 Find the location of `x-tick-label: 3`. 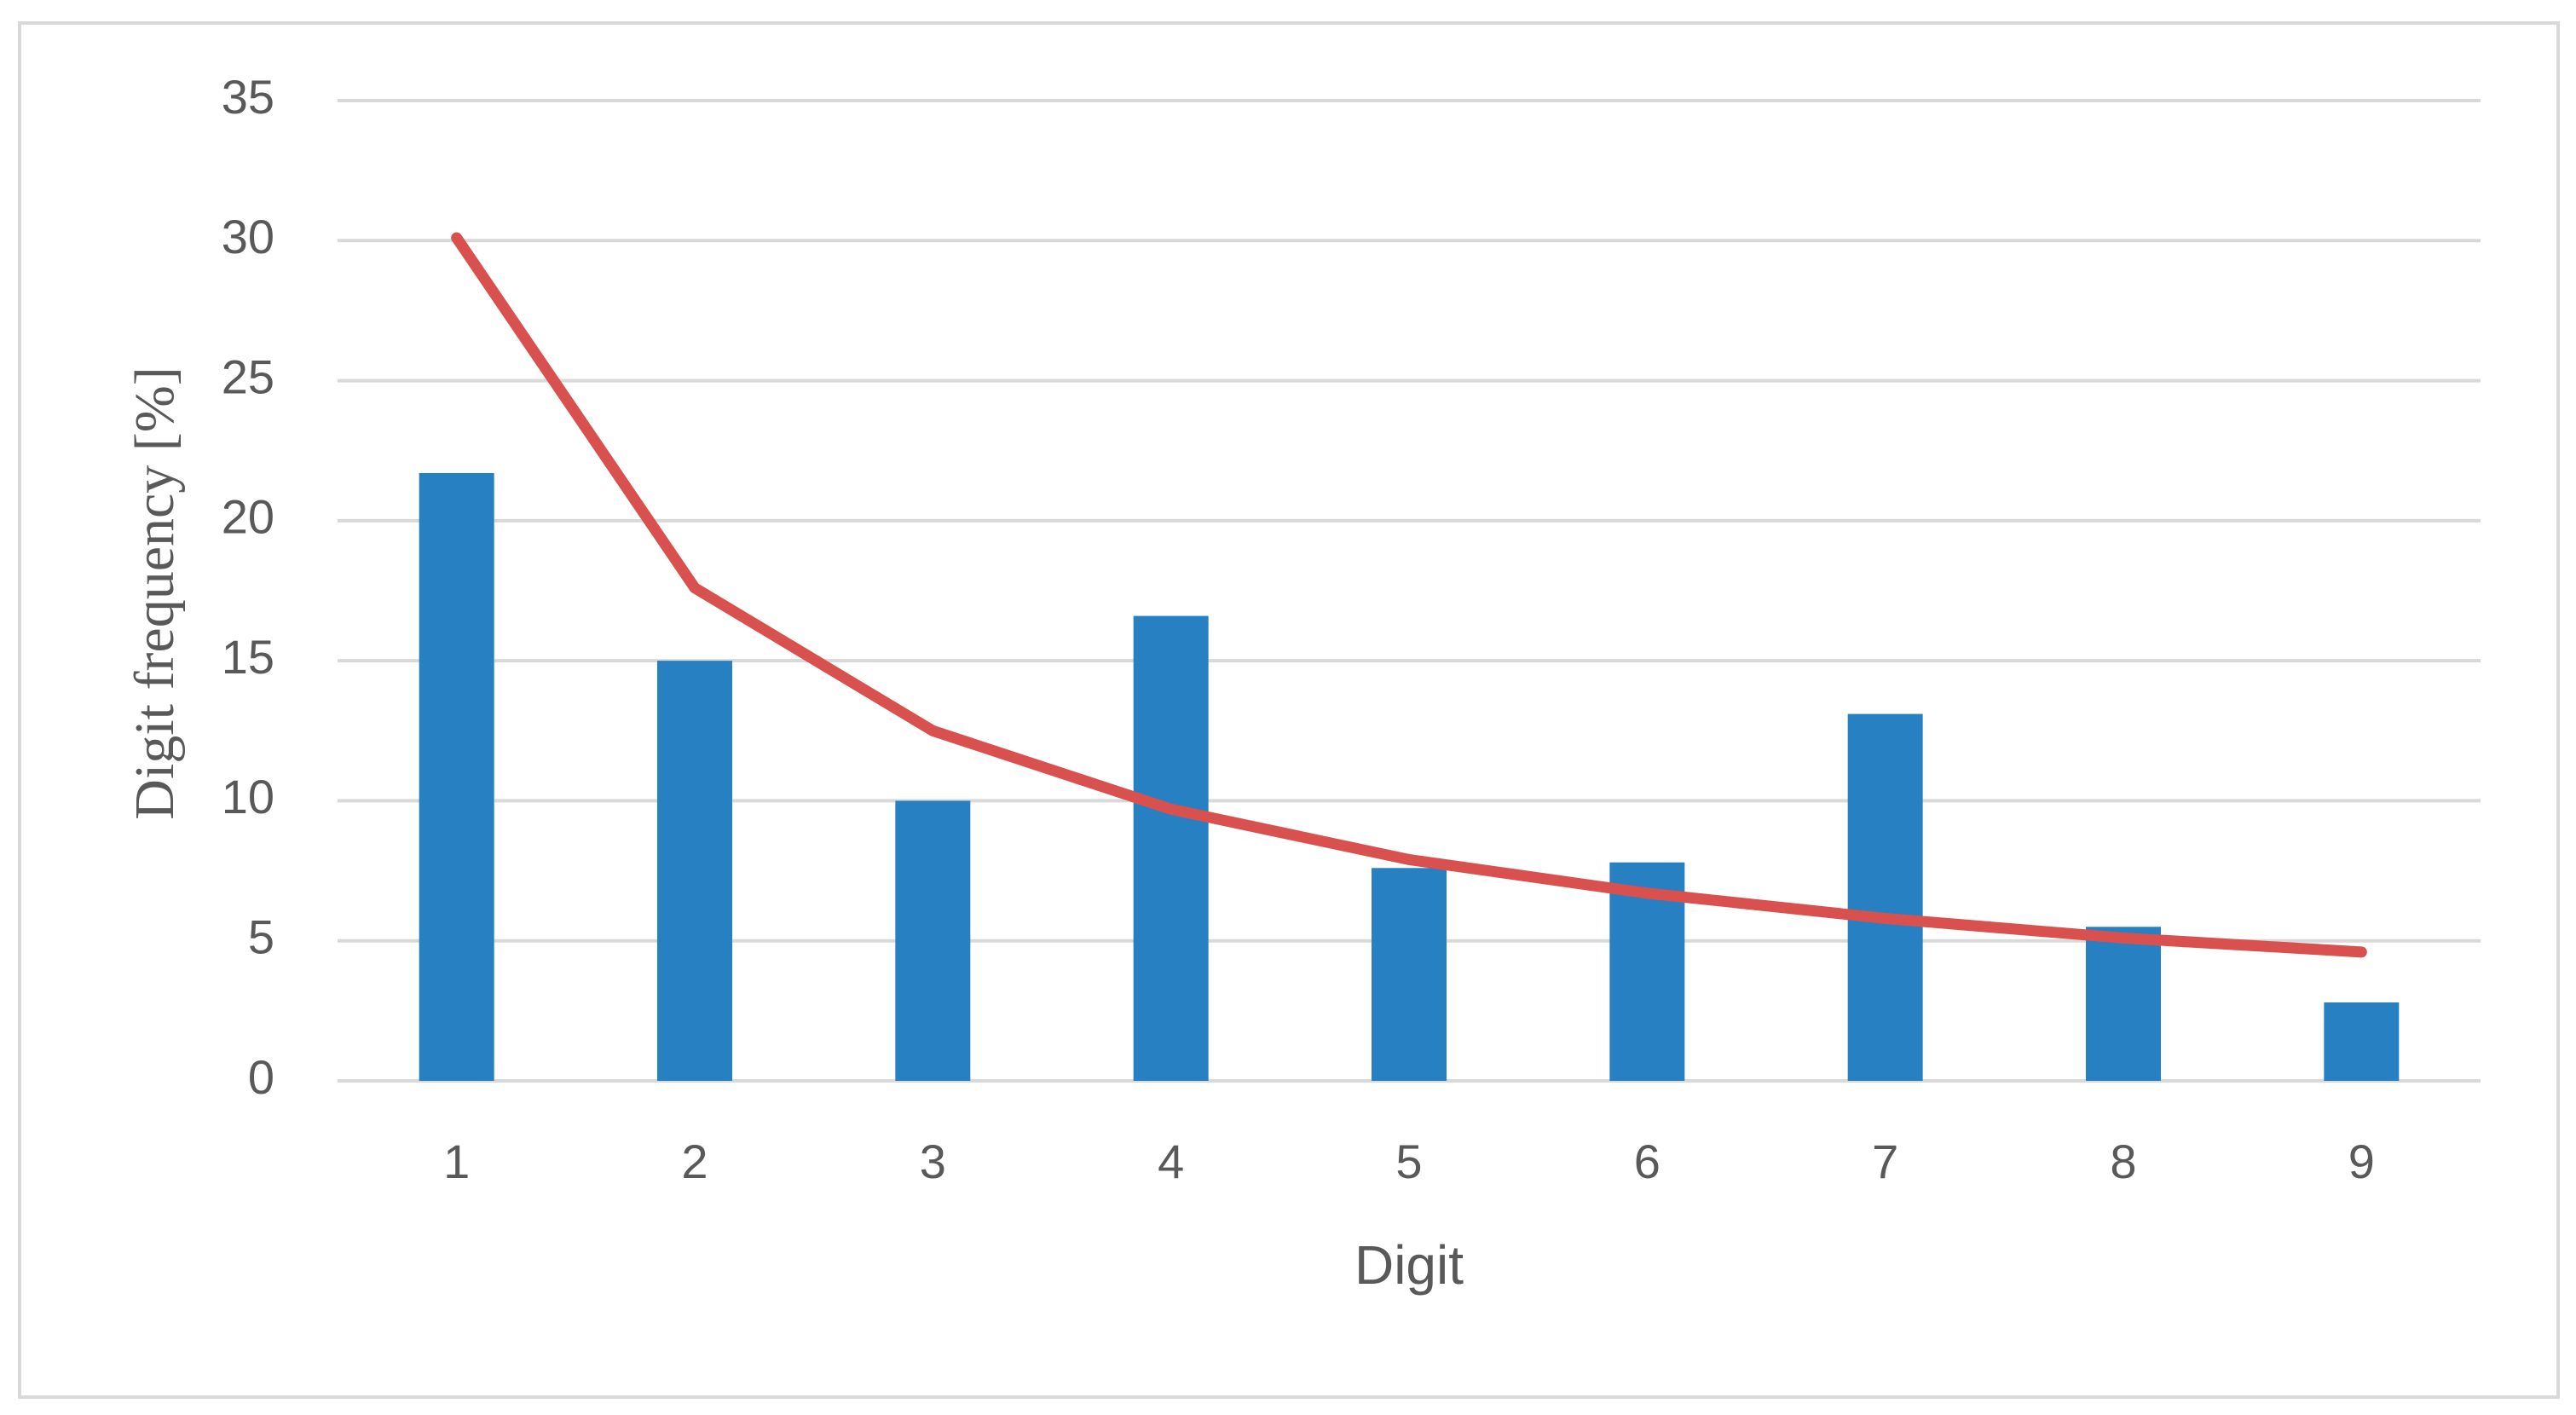

x-tick-label: 3 is located at coordinates (933, 1161).